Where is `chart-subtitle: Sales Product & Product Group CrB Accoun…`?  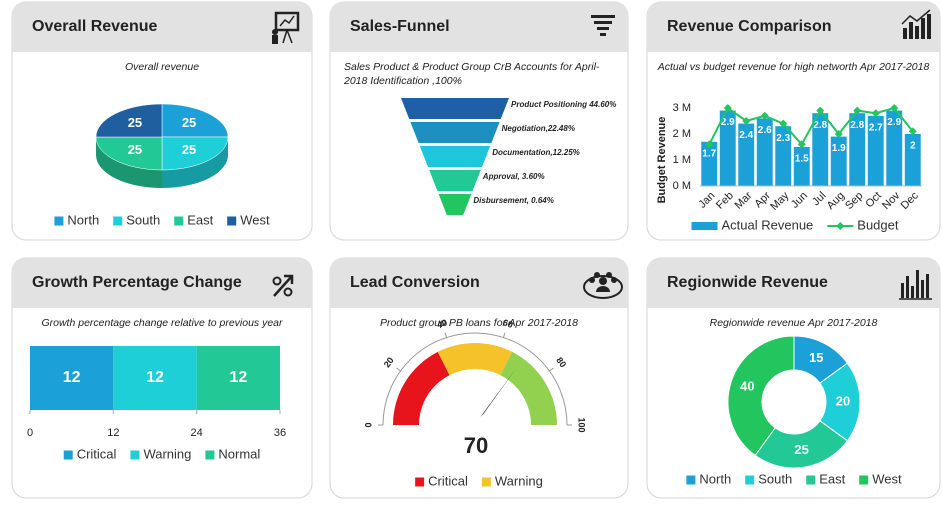
chart-subtitle: Sales Product & Product Group CrB Accoun… is located at coordinates (472, 67).